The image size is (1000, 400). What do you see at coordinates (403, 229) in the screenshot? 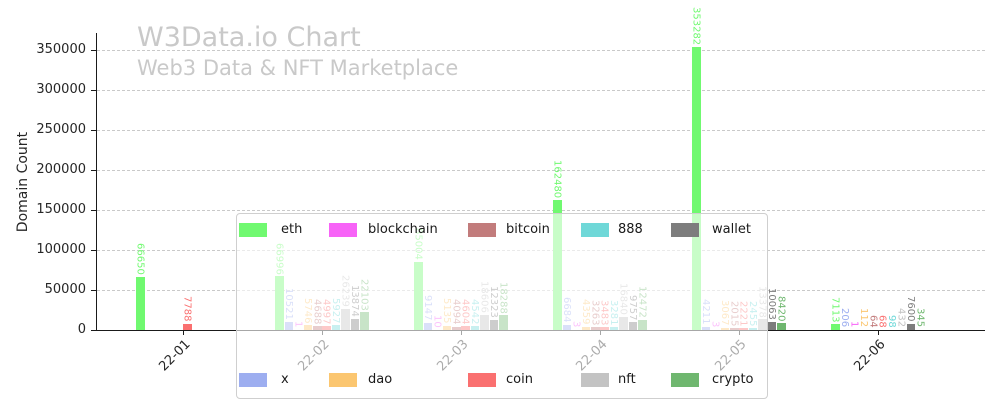
I see `legend-label-blockchain: blockchain` at bounding box center [403, 229].